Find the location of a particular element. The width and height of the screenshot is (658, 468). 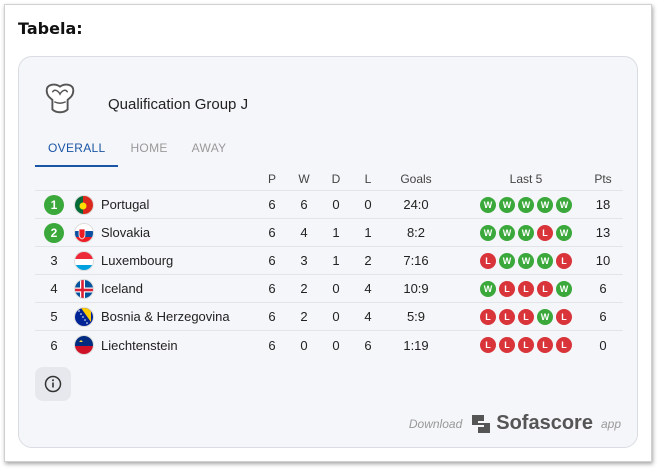

liechtenstein-flag-icon is located at coordinates (84, 345).